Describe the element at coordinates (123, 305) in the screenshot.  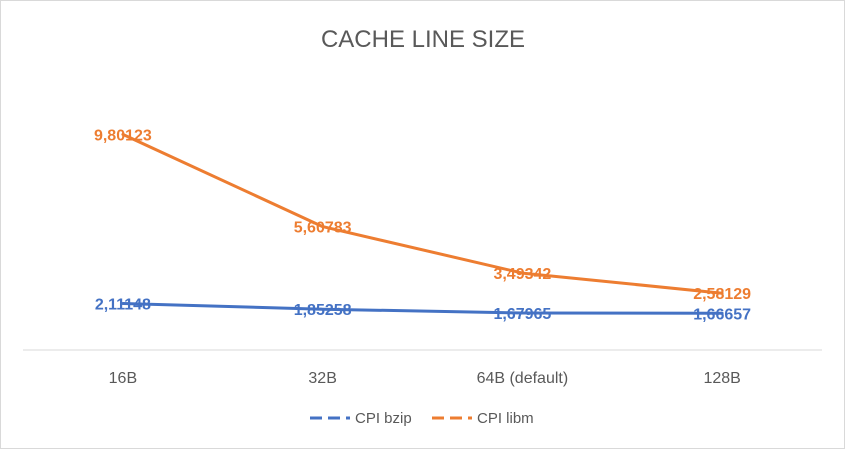
I see `data-label: 2,11148` at that location.